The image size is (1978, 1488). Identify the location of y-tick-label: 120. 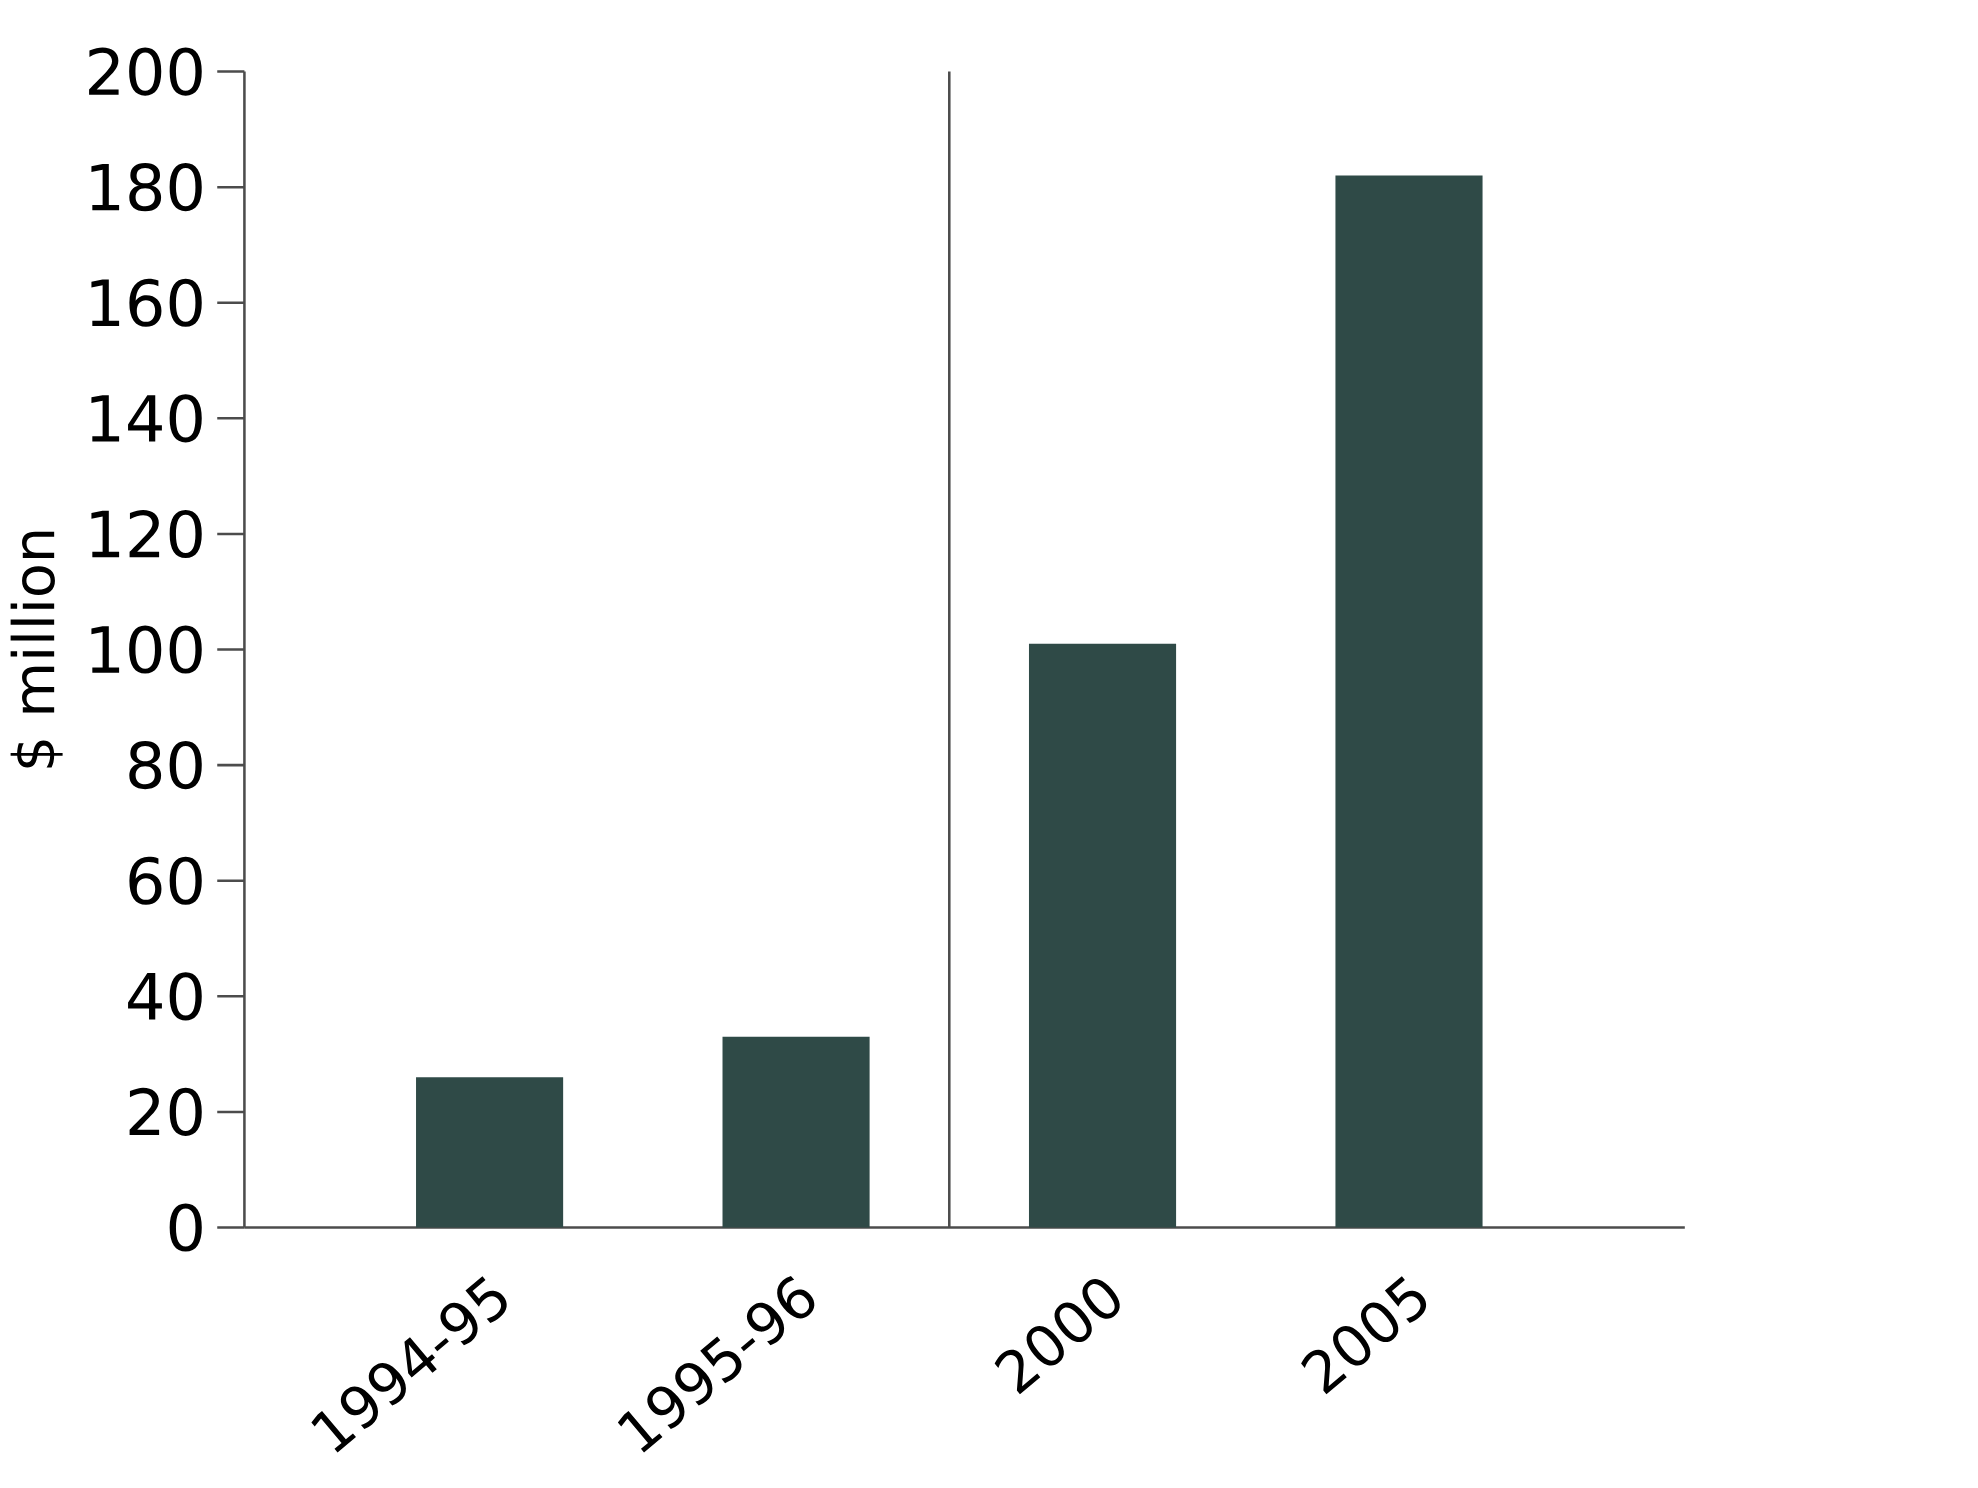
(146, 534).